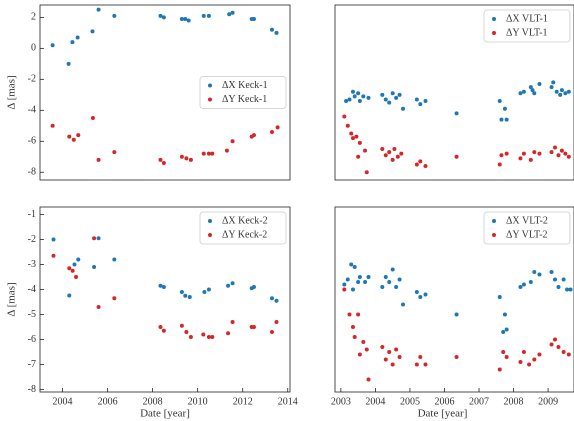 Image resolution: width=574 pixels, height=421 pixels. Describe the element at coordinates (32, 110) in the screenshot. I see `y-tick-label: -4` at that location.